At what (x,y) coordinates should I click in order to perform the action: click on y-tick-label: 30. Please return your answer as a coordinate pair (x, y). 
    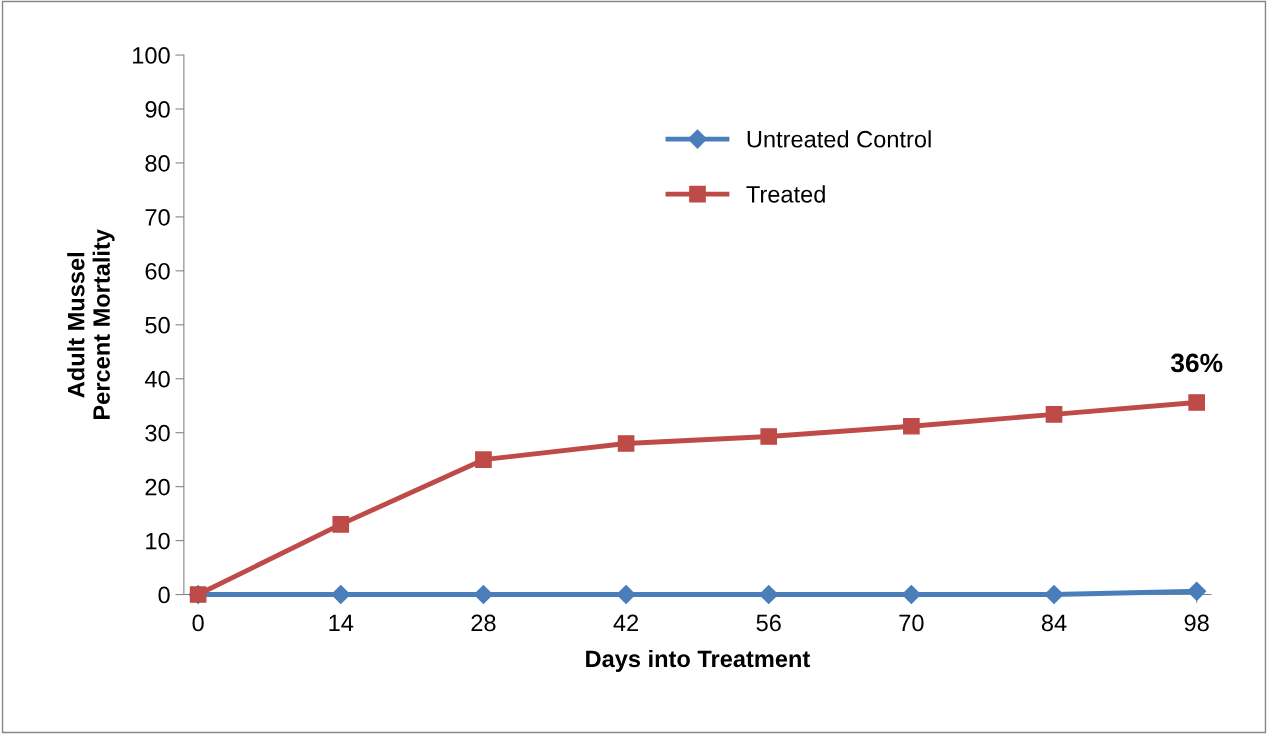
    Looking at the image, I should click on (157, 433).